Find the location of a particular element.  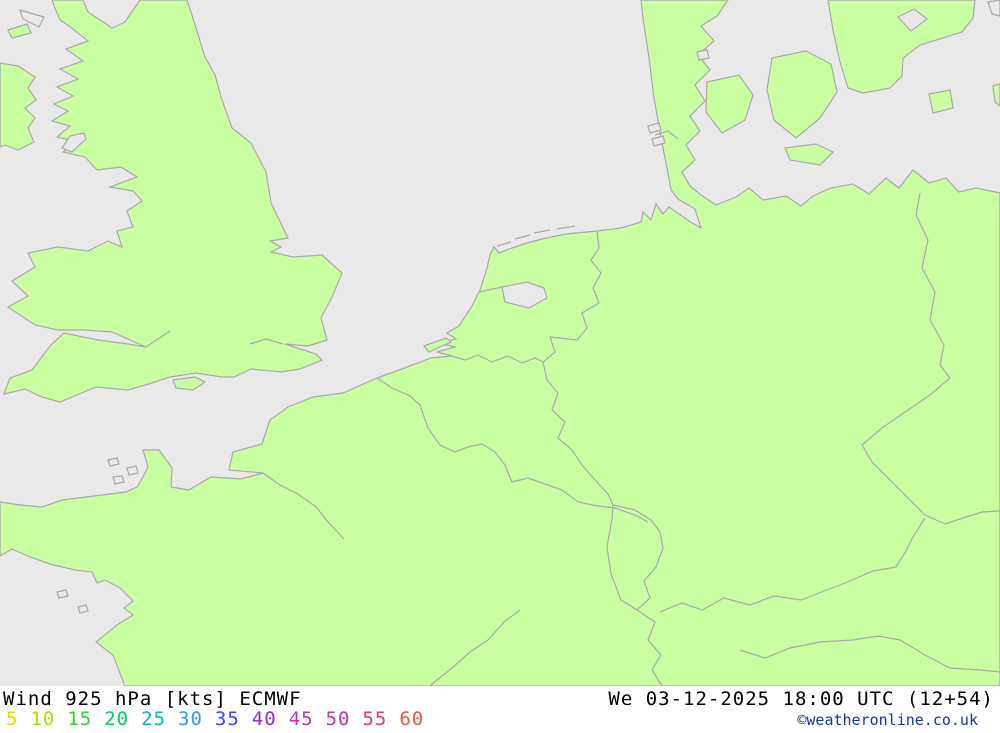

legend-value: 25 is located at coordinates (154, 719).